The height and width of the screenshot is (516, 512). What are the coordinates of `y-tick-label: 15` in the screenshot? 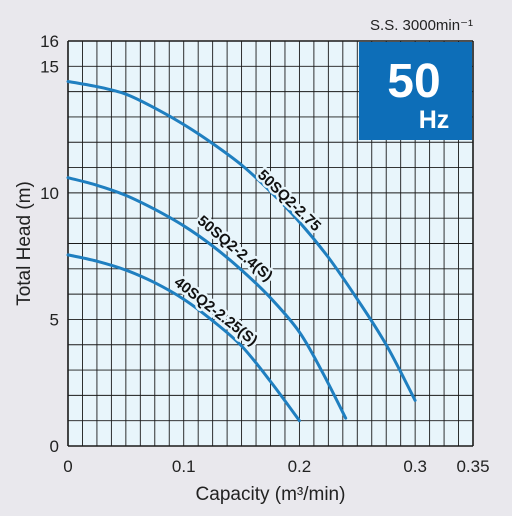 It's located at (49, 66).